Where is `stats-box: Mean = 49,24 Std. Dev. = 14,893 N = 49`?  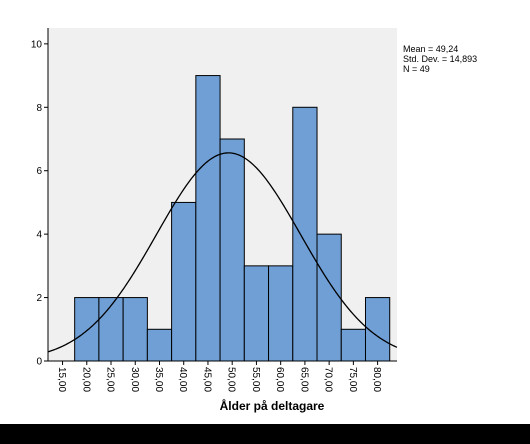
stats-box: Mean = 49,24 Std. Dev. = 14,893 N = 49 is located at coordinates (440, 59).